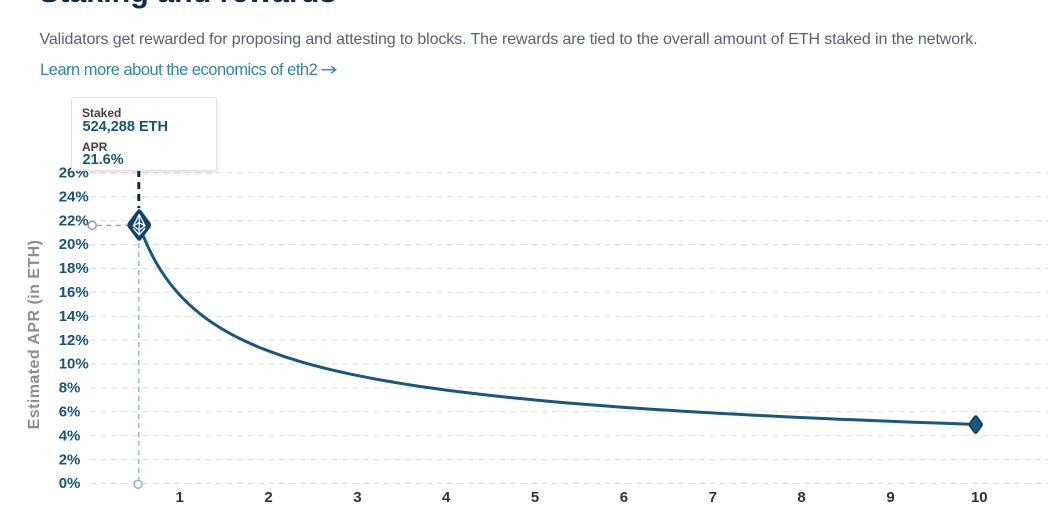 The image size is (1057, 514). I want to click on svg-text: 14%, so click(74, 316).